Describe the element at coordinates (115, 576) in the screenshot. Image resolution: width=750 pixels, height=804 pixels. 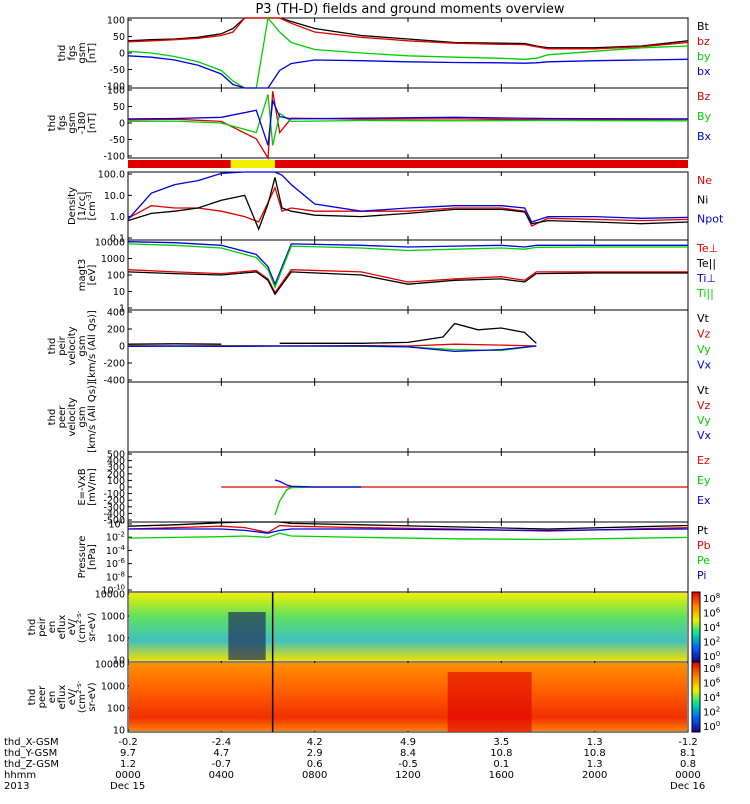
I see `y-tick-label: 10⁻⁸` at that location.